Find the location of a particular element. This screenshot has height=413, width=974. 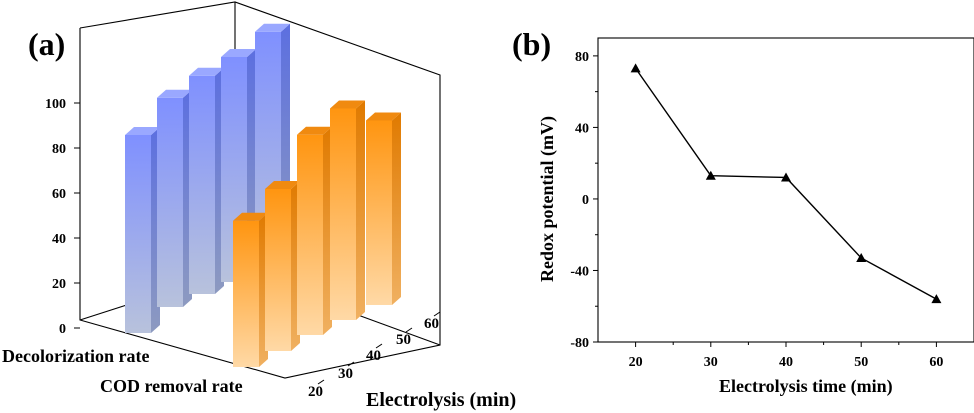

x-tick-label: 50 is located at coordinates (861, 362).